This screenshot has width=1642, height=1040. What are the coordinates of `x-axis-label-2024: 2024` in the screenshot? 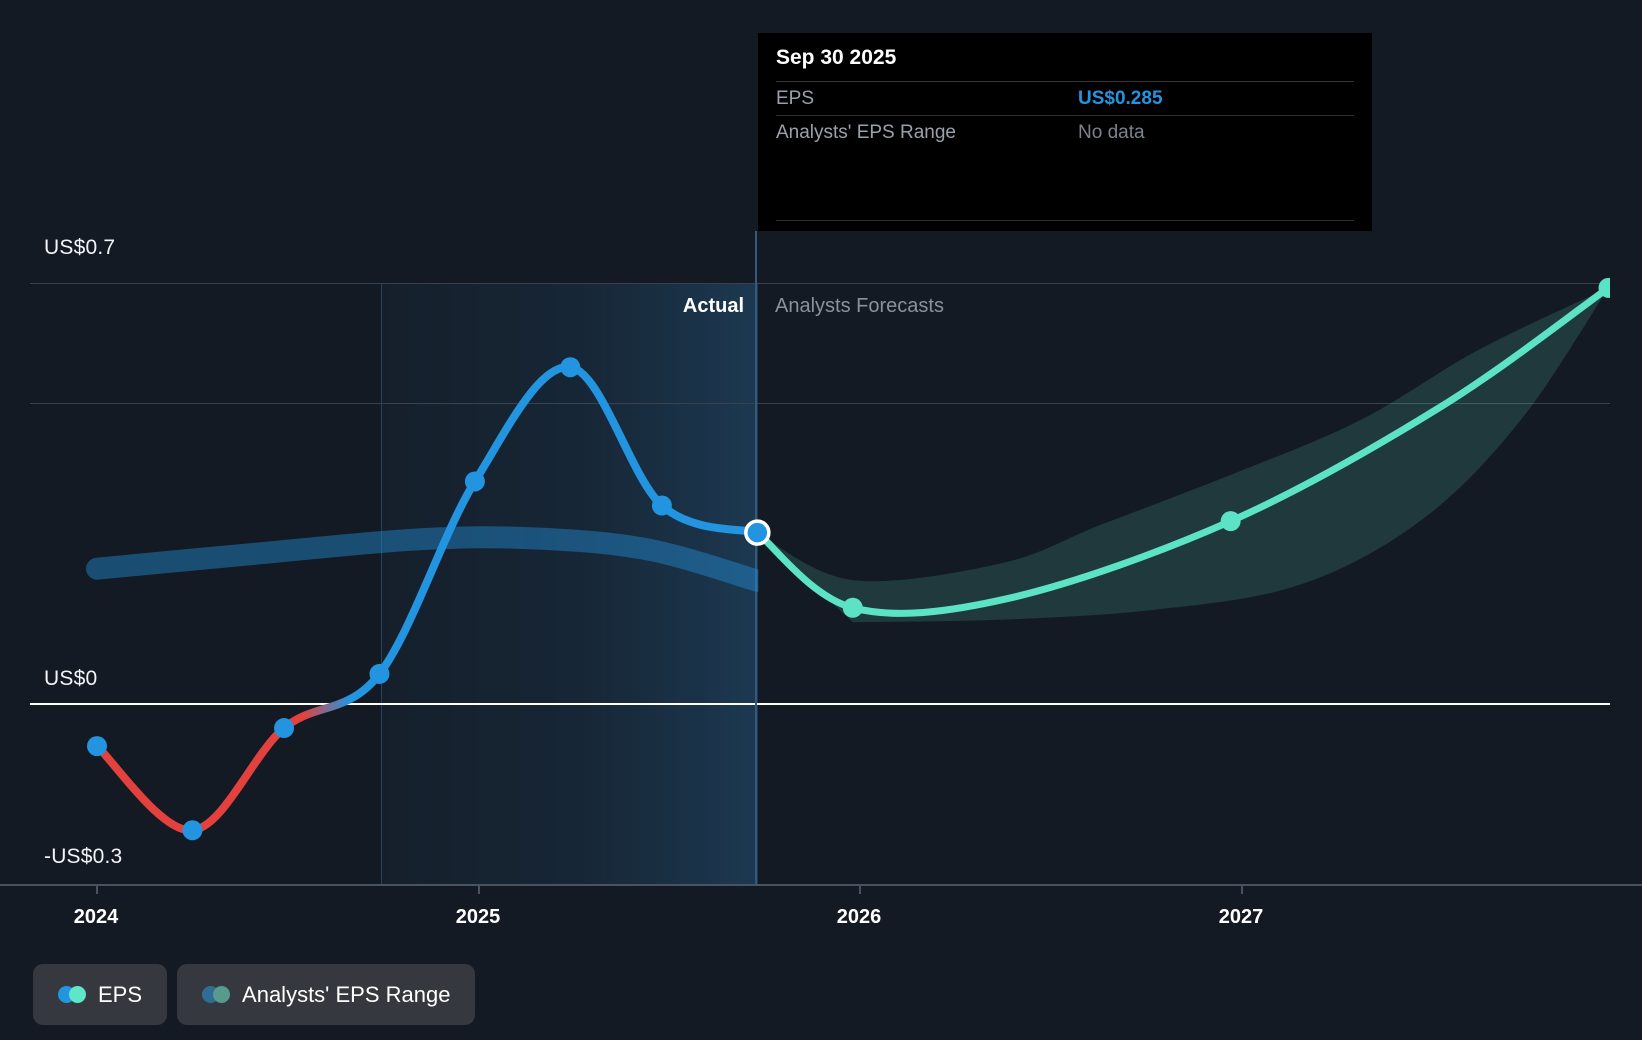 It's located at (96, 917).